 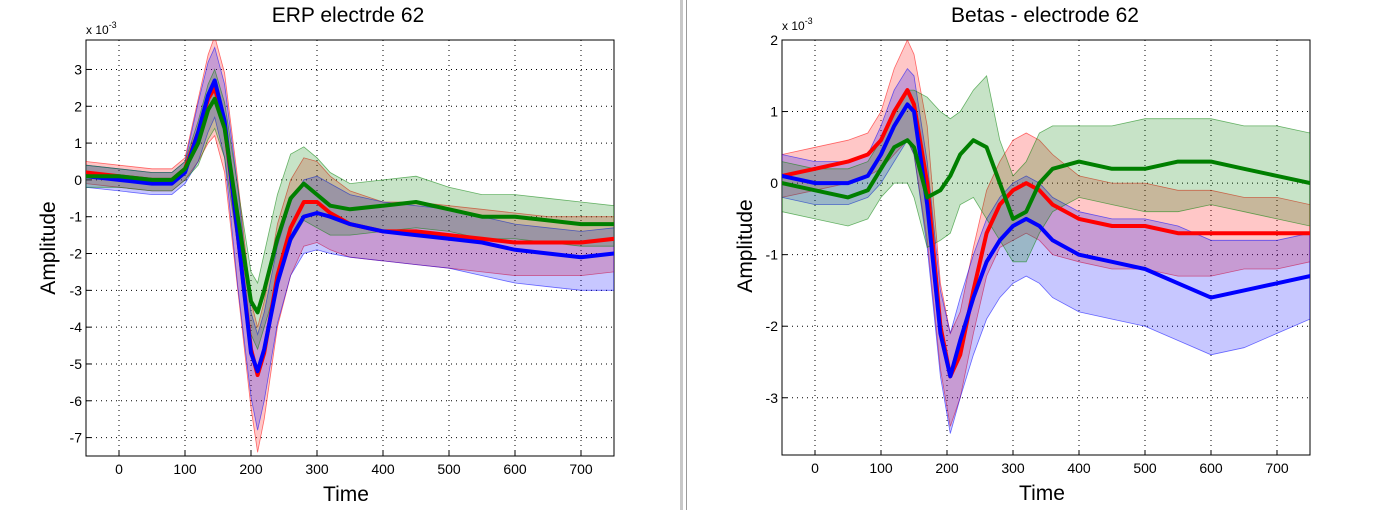 What do you see at coordinates (1145, 468) in the screenshot?
I see `betas-x-tick-label: 500` at bounding box center [1145, 468].